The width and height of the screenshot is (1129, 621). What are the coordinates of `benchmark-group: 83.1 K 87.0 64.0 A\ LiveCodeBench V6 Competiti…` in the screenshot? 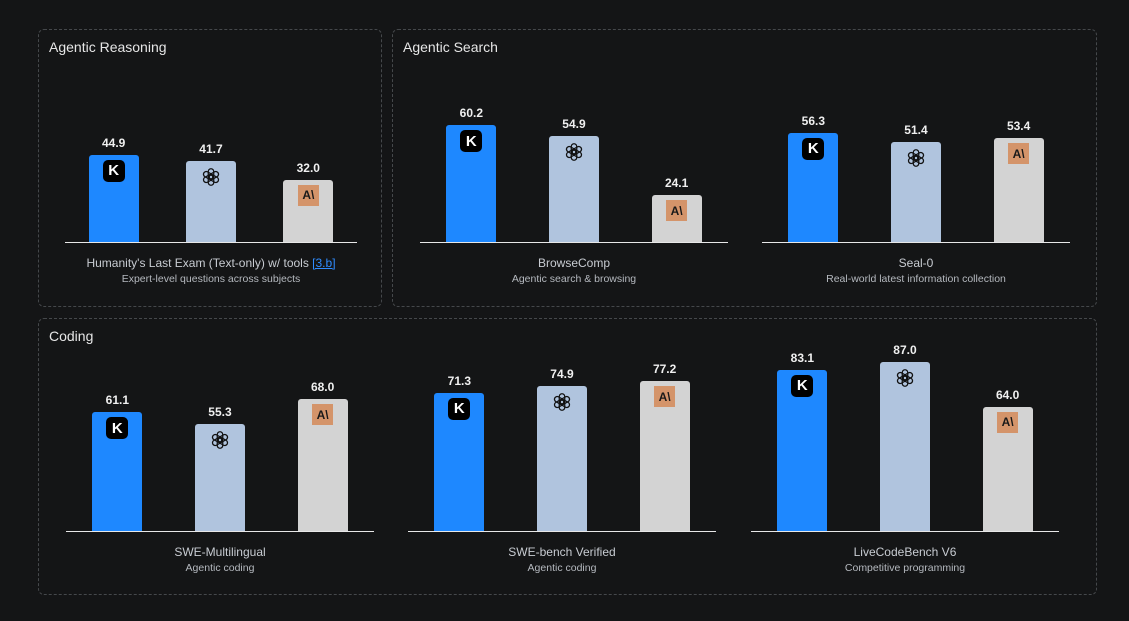 It's located at (905, 471).